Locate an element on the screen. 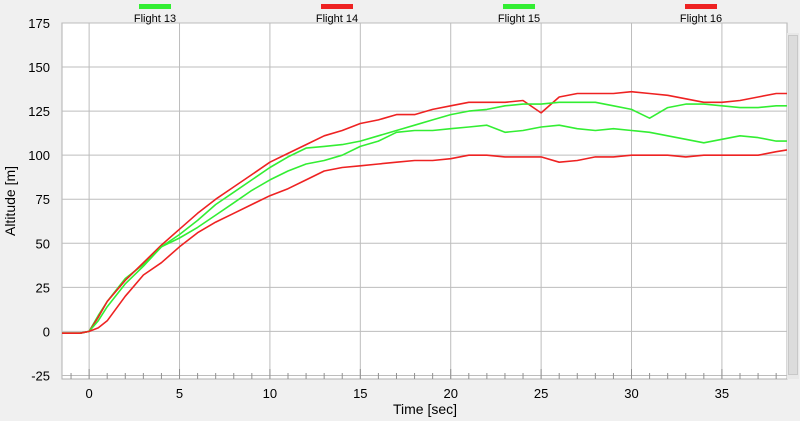 The width and height of the screenshot is (800, 421). legend-label: Flight 14 is located at coordinates (337, 19).